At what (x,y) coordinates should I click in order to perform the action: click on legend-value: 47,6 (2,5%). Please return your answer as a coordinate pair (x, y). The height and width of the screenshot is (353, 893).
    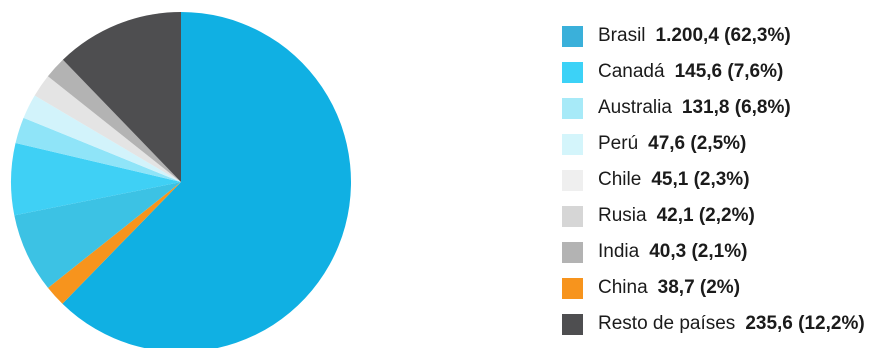
    Looking at the image, I should click on (697, 143).